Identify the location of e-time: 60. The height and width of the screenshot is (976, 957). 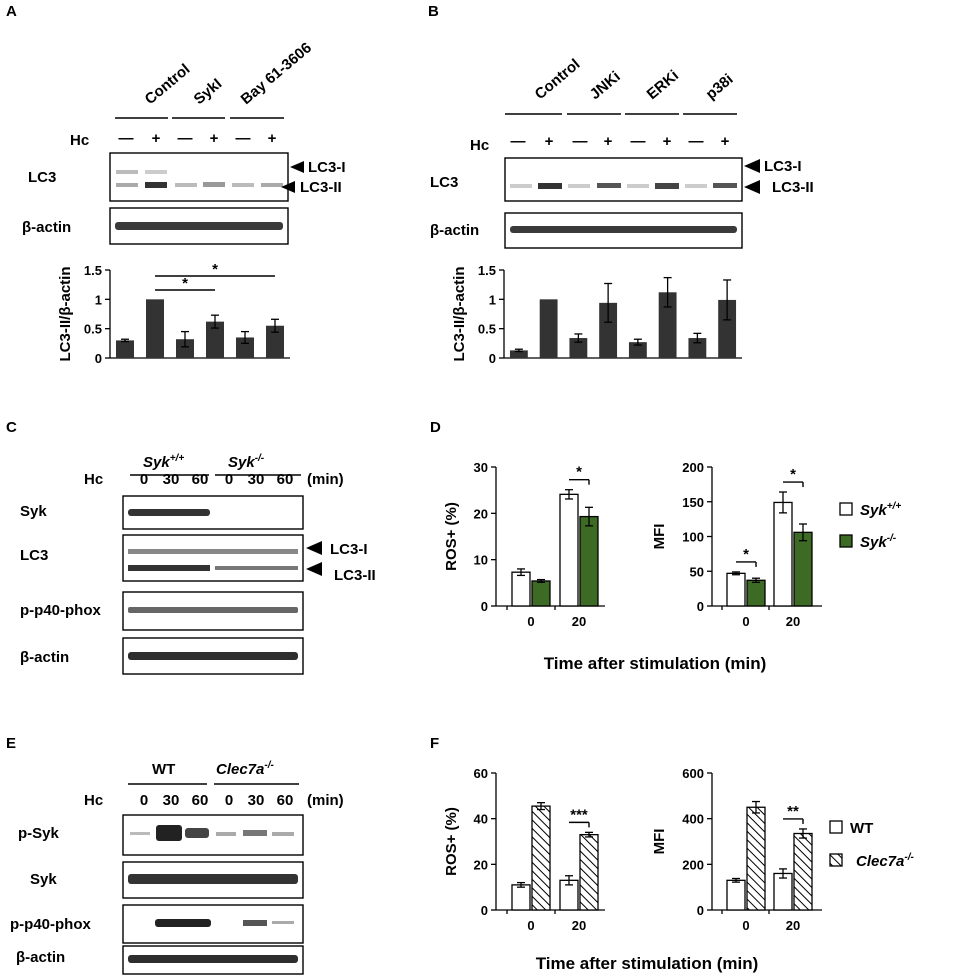
(200, 800).